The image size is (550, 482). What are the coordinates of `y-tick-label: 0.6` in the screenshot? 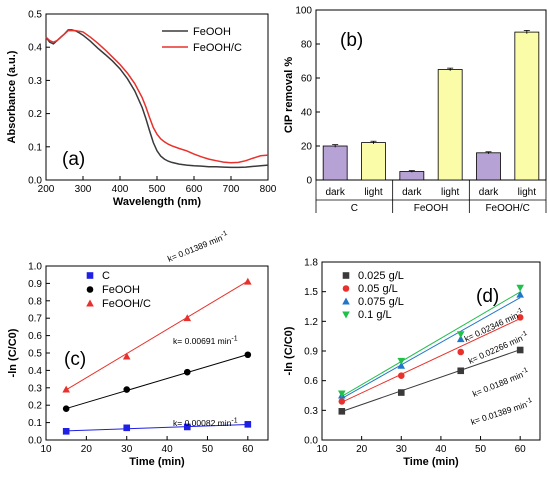 It's located at (311, 381).